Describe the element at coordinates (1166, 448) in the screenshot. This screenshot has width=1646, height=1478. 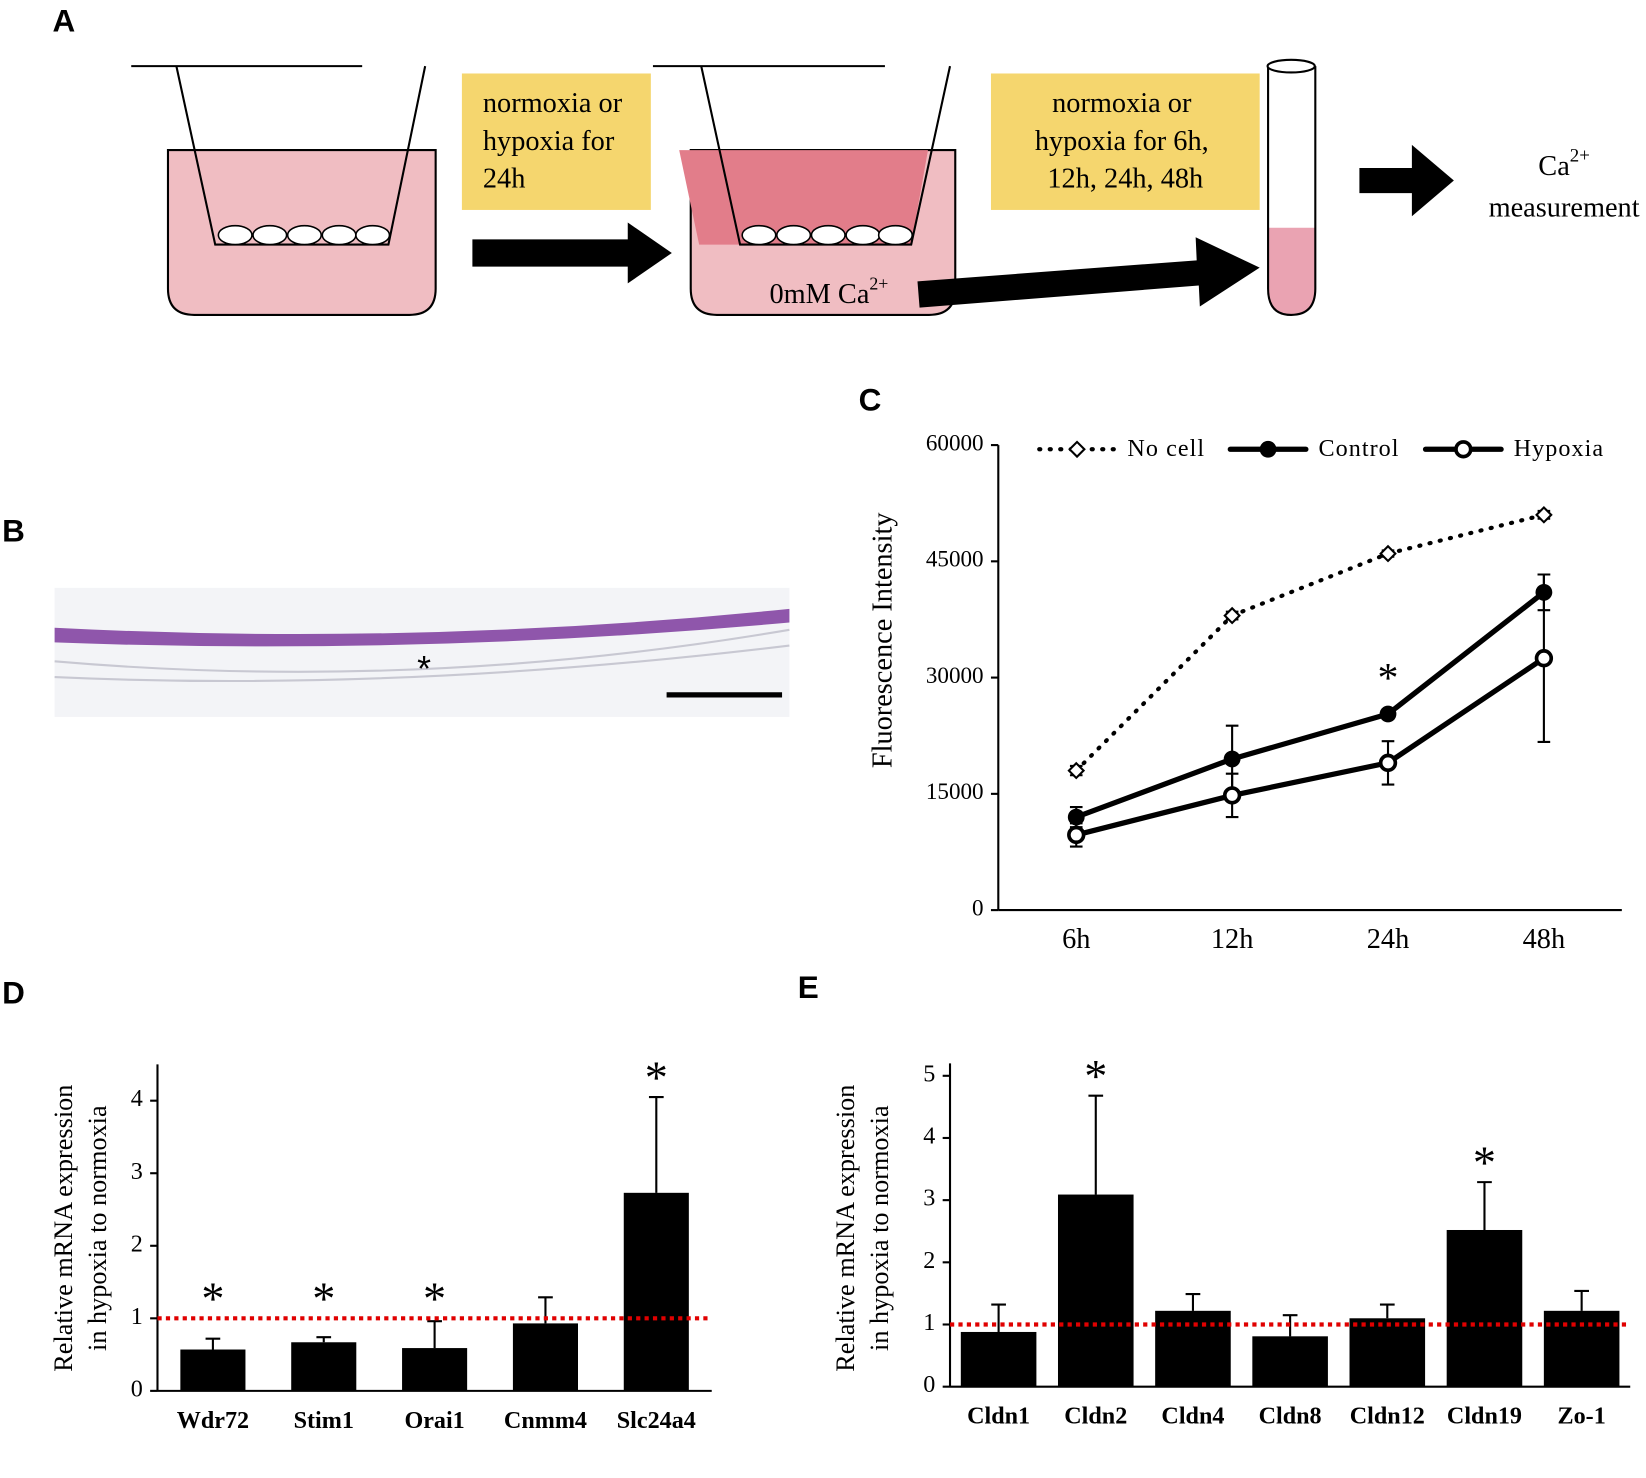
I see `legend-label: No cell` at that location.